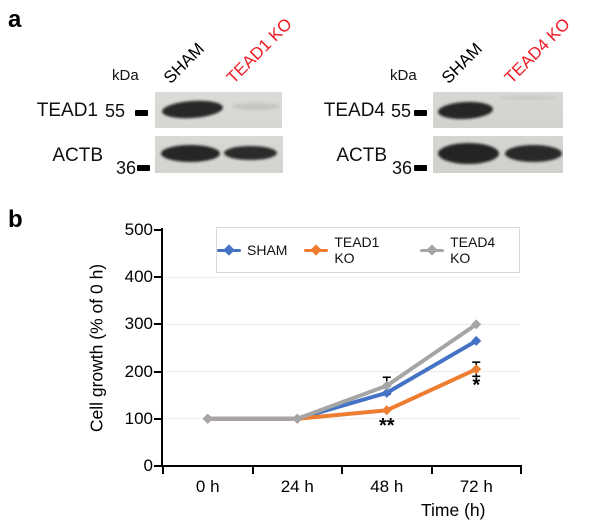 The width and height of the screenshot is (611, 524). What do you see at coordinates (207, 486) in the screenshot?
I see `x-tick-label: 0 h` at bounding box center [207, 486].